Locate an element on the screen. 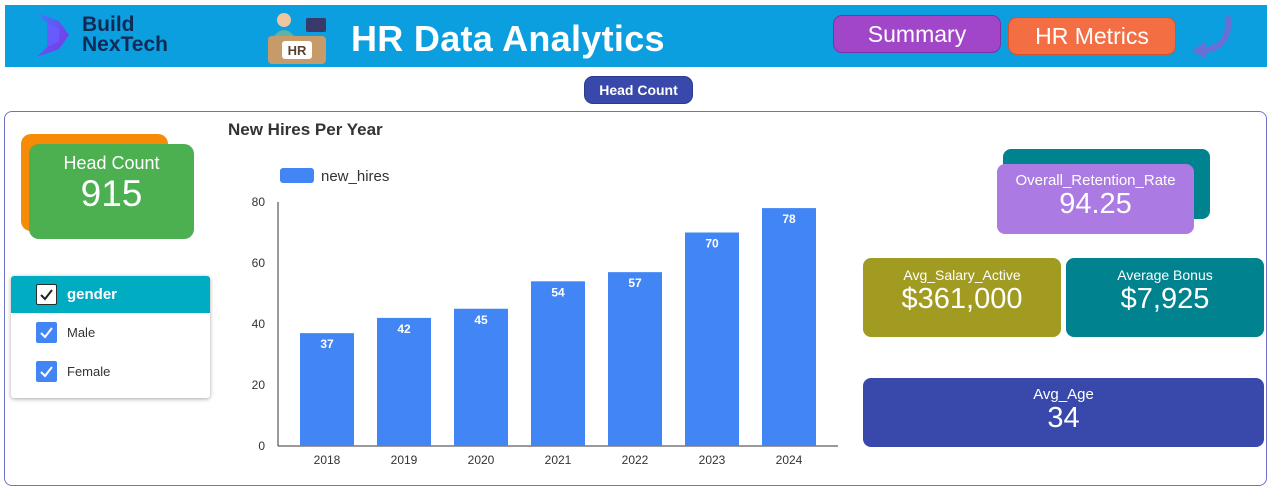 The width and height of the screenshot is (1267, 488). y-tick-label: 60 is located at coordinates (259, 263).